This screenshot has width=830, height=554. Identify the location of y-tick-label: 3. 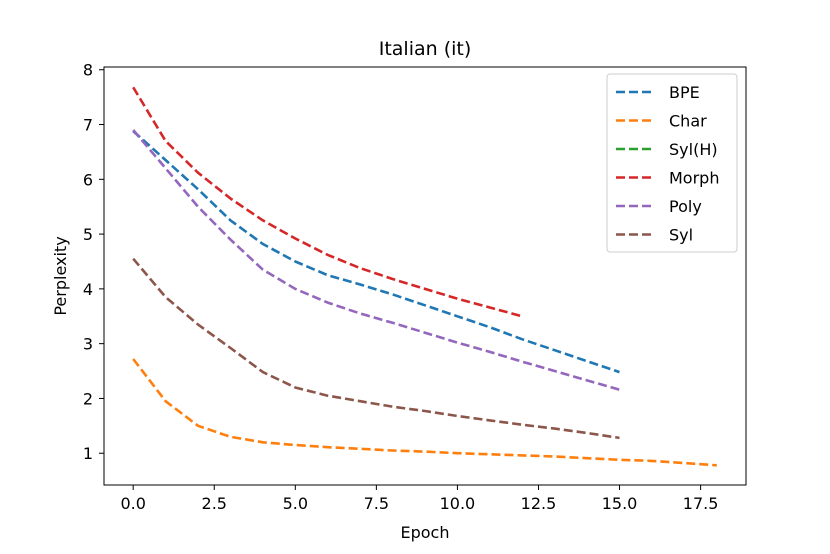
(88, 344).